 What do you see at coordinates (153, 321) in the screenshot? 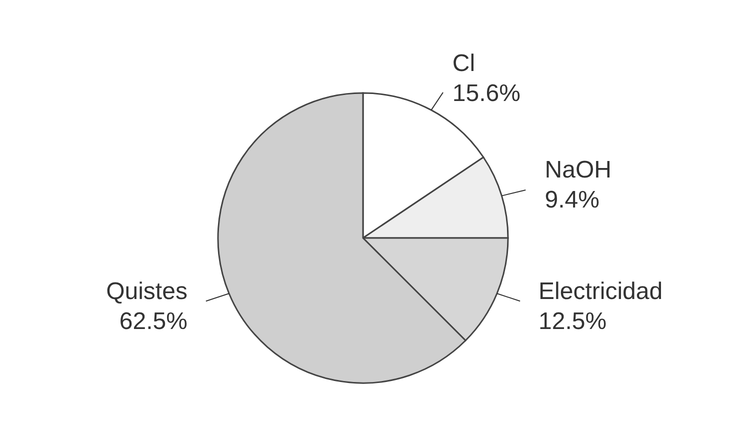
I see `data-label: 62.5%` at bounding box center [153, 321].